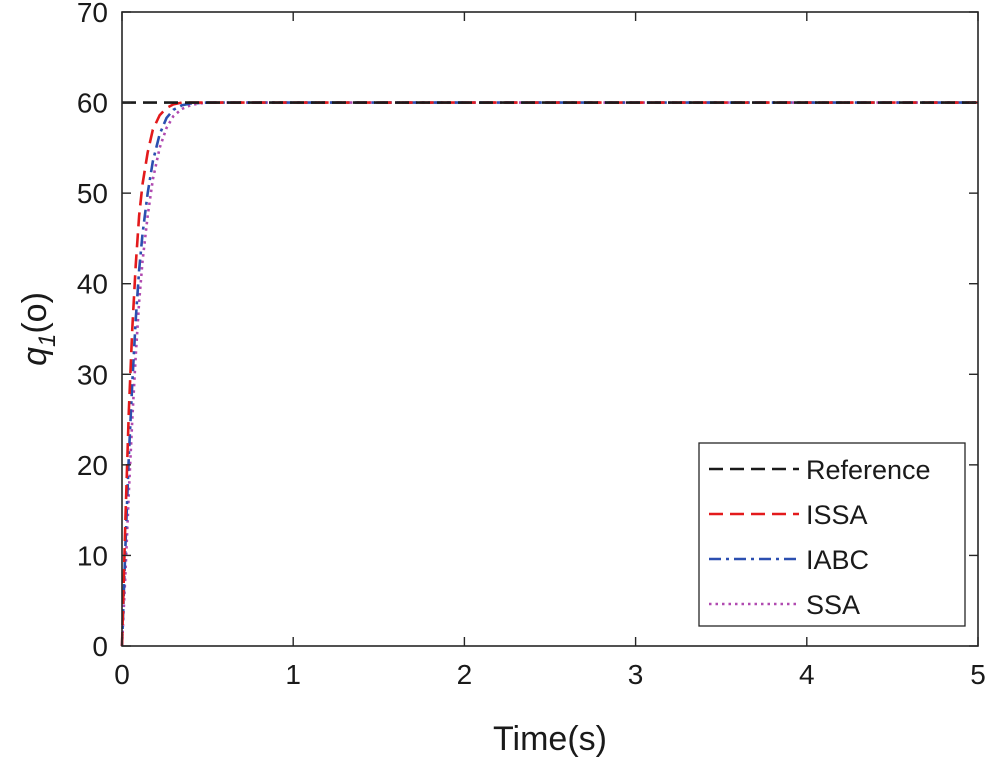  Describe the element at coordinates (92, 284) in the screenshot. I see `y-tick-label: 40` at that location.